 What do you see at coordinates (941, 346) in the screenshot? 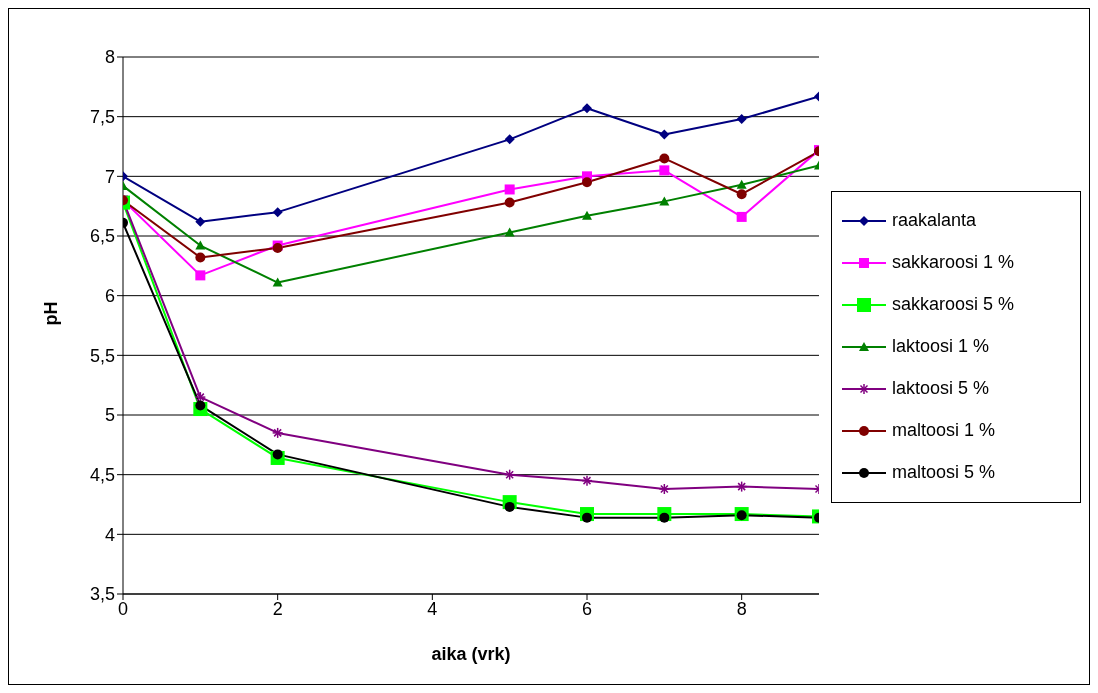
I see `legend-label: laktoosi 1 %` at bounding box center [941, 346].